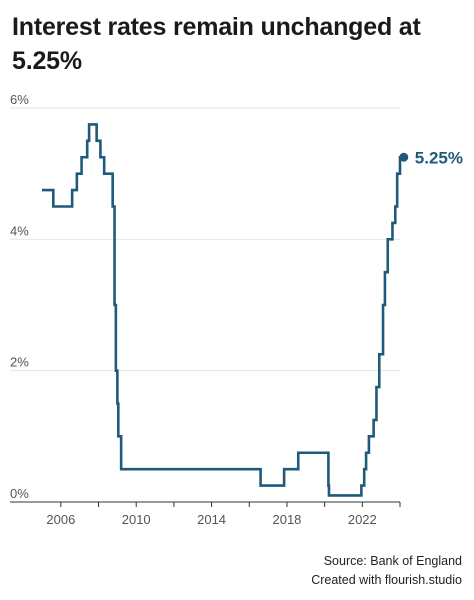 The image size is (474, 600). What do you see at coordinates (19, 230) in the screenshot?
I see `y-tick-label: 4%` at bounding box center [19, 230].